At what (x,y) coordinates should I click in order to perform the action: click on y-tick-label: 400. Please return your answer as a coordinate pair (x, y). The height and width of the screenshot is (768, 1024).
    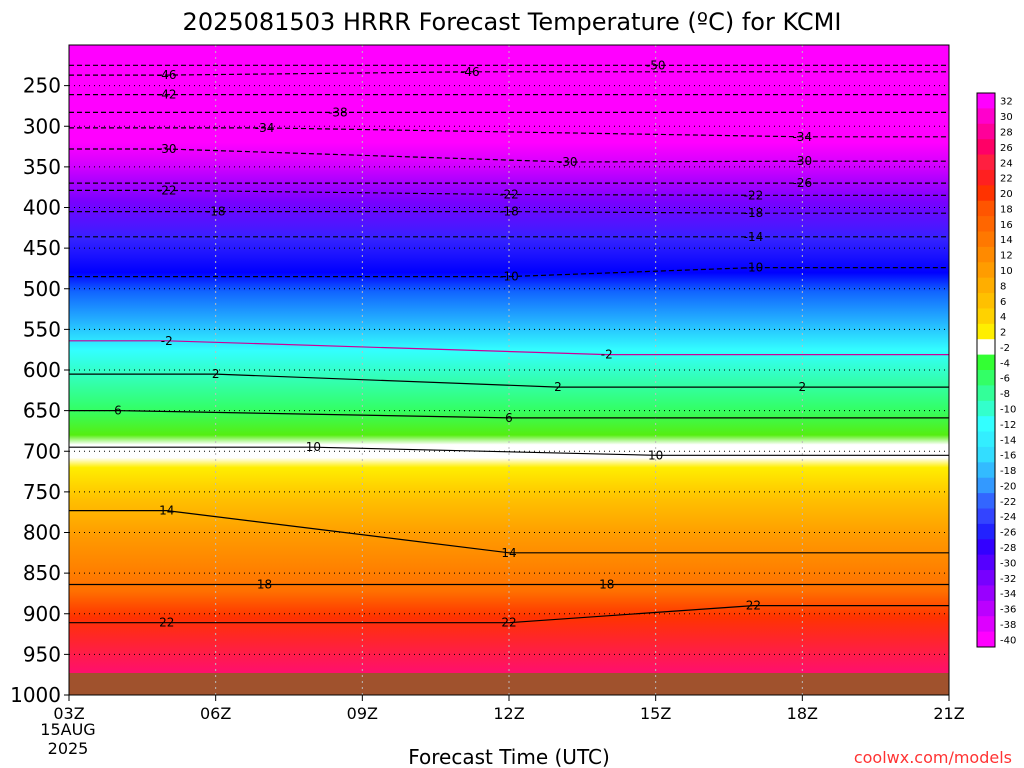
    Looking at the image, I should click on (42, 208).